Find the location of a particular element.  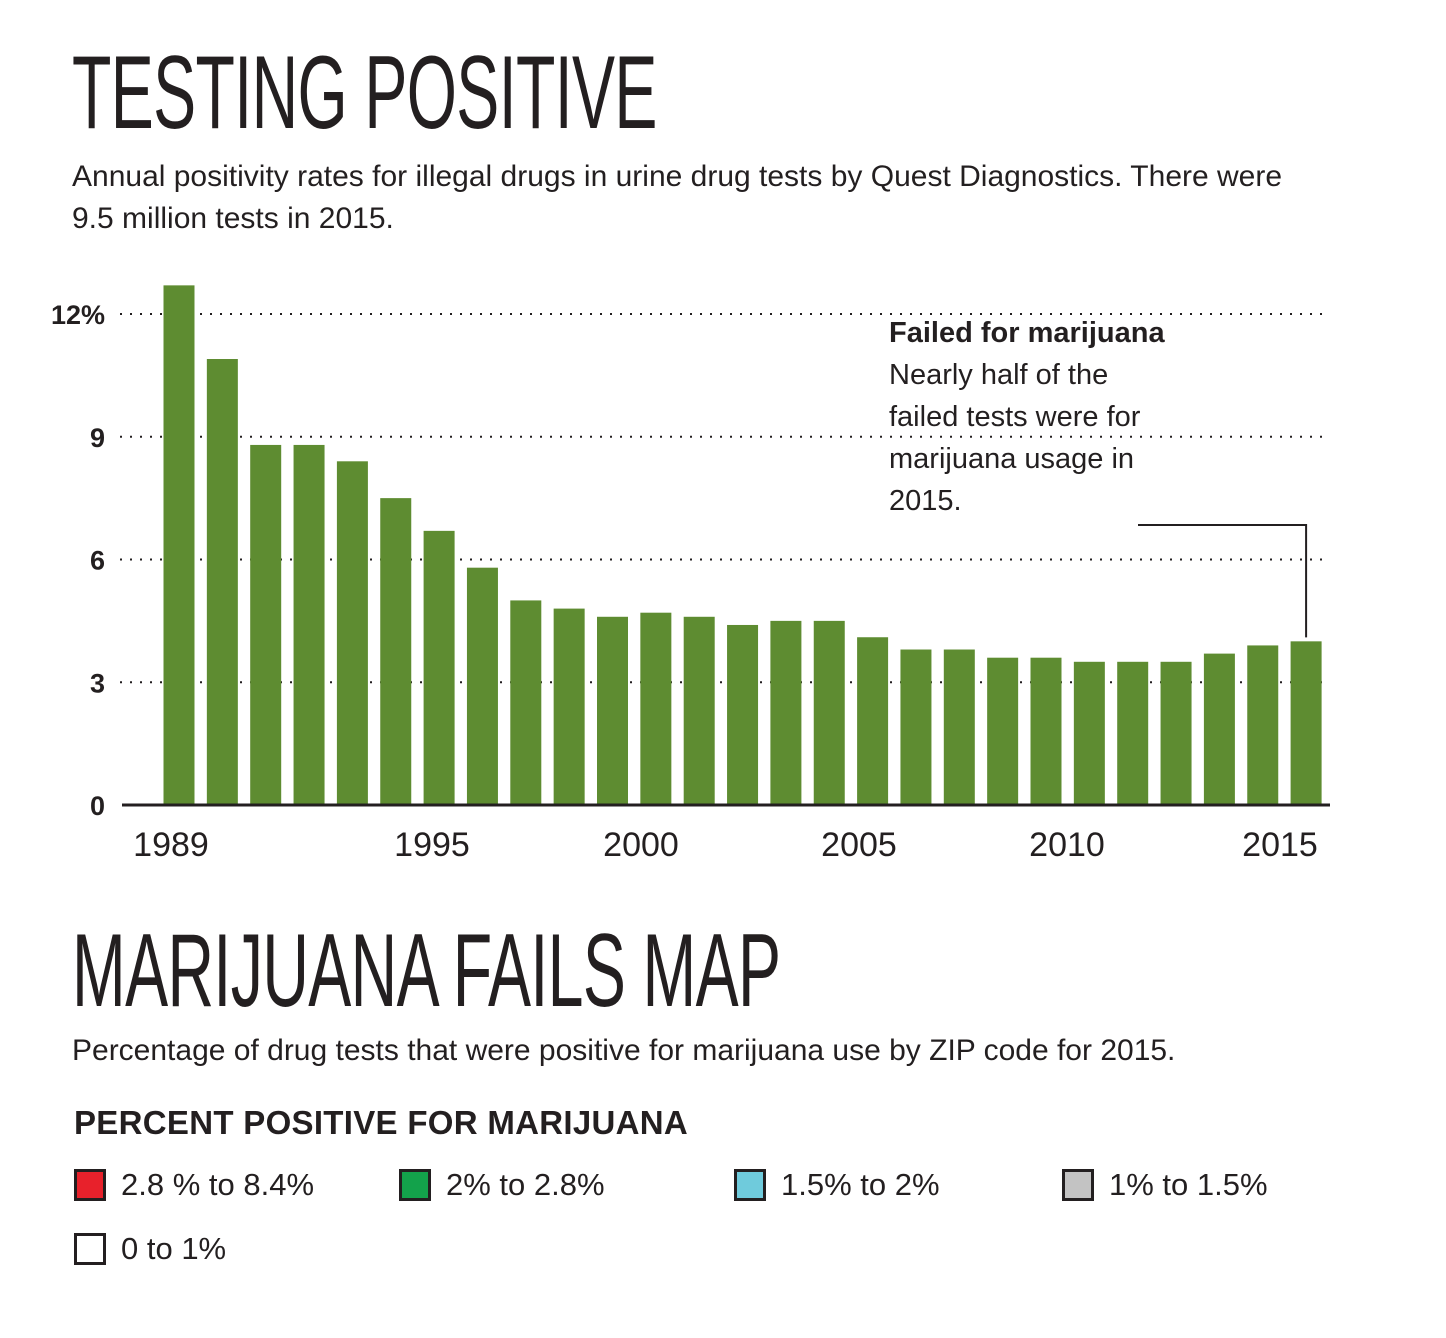

legend-label: 2% to 2.8% is located at coordinates (525, 1184).